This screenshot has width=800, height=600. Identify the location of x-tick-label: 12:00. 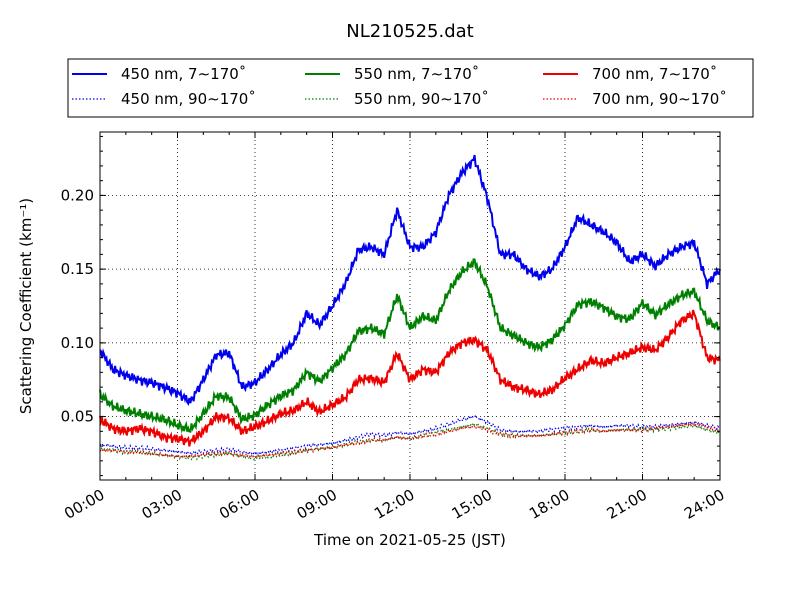
(394, 504).